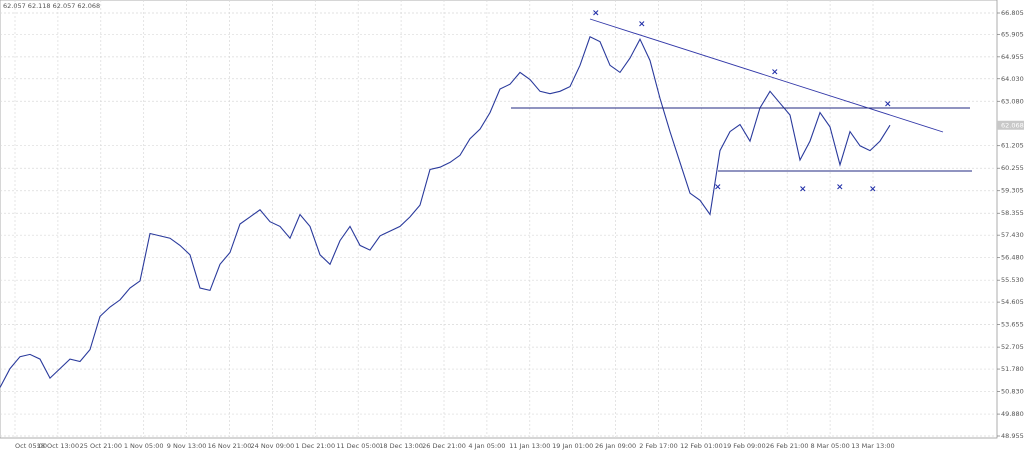  What do you see at coordinates (658, 446) in the screenshot?
I see `x-tick-label: 2 Feb 17:00` at bounding box center [658, 446].